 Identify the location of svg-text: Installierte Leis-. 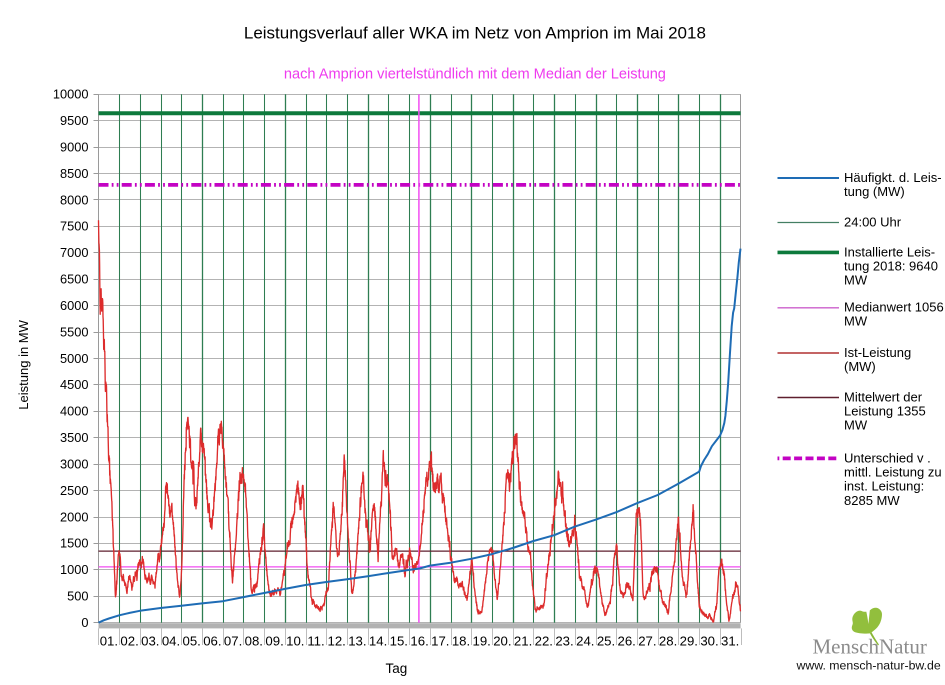
(889, 252).